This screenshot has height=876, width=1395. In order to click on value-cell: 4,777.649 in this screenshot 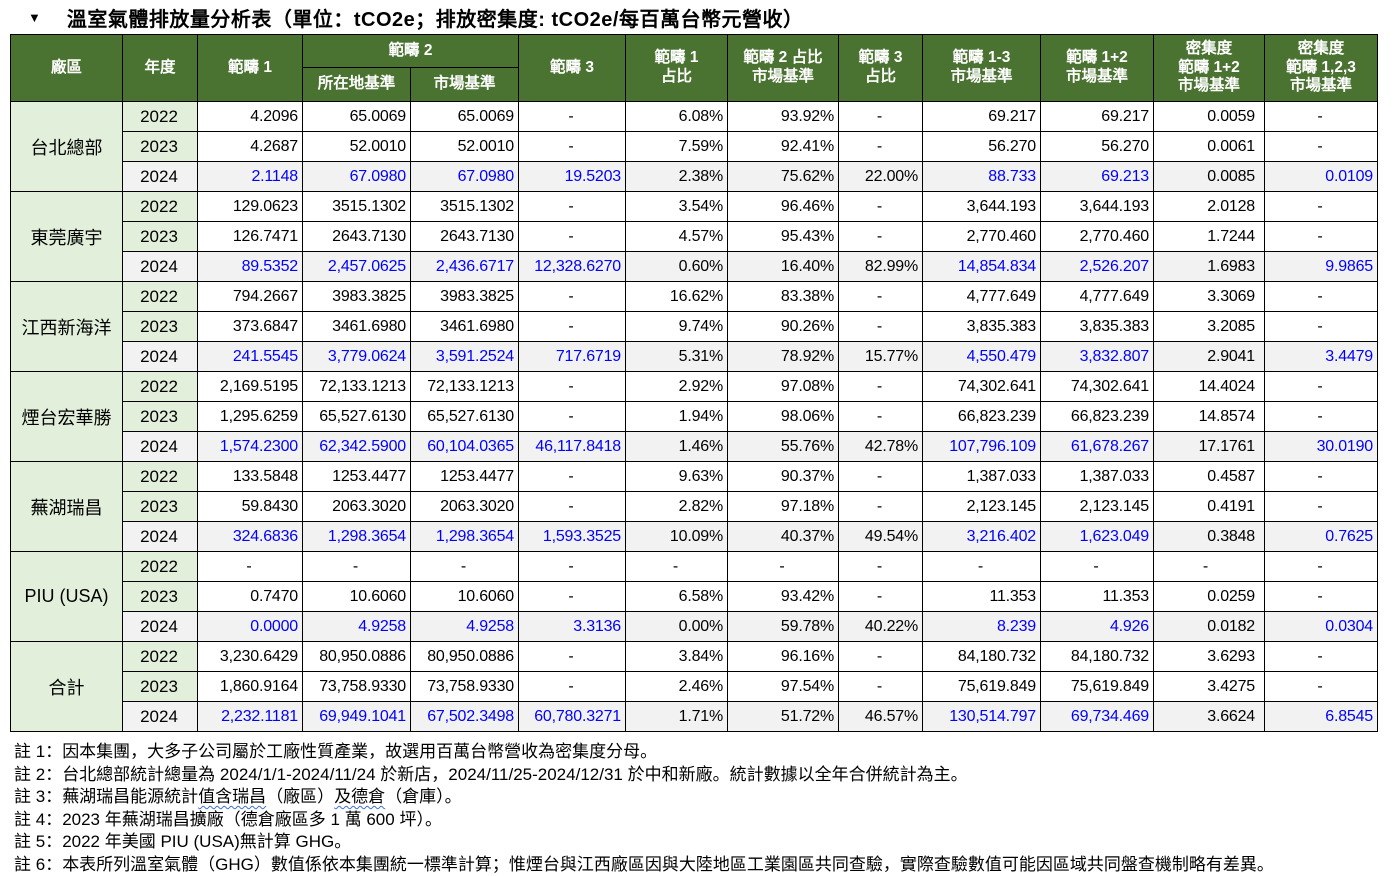, I will do `click(1097, 297)`.